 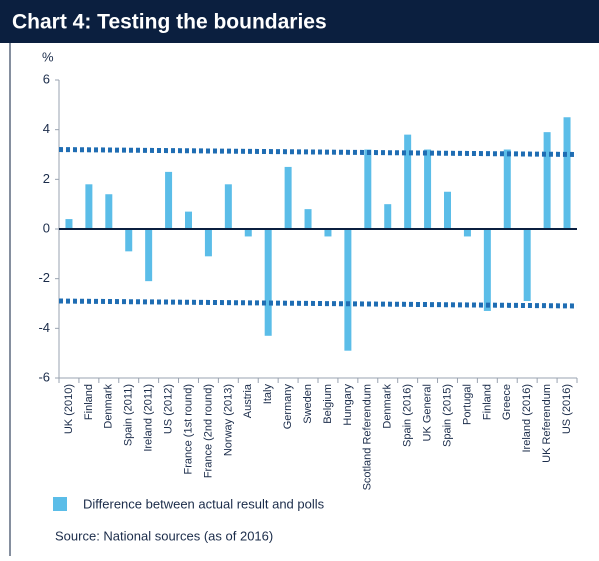 What do you see at coordinates (288, 407) in the screenshot?
I see `x-tick-label: Germany` at bounding box center [288, 407].